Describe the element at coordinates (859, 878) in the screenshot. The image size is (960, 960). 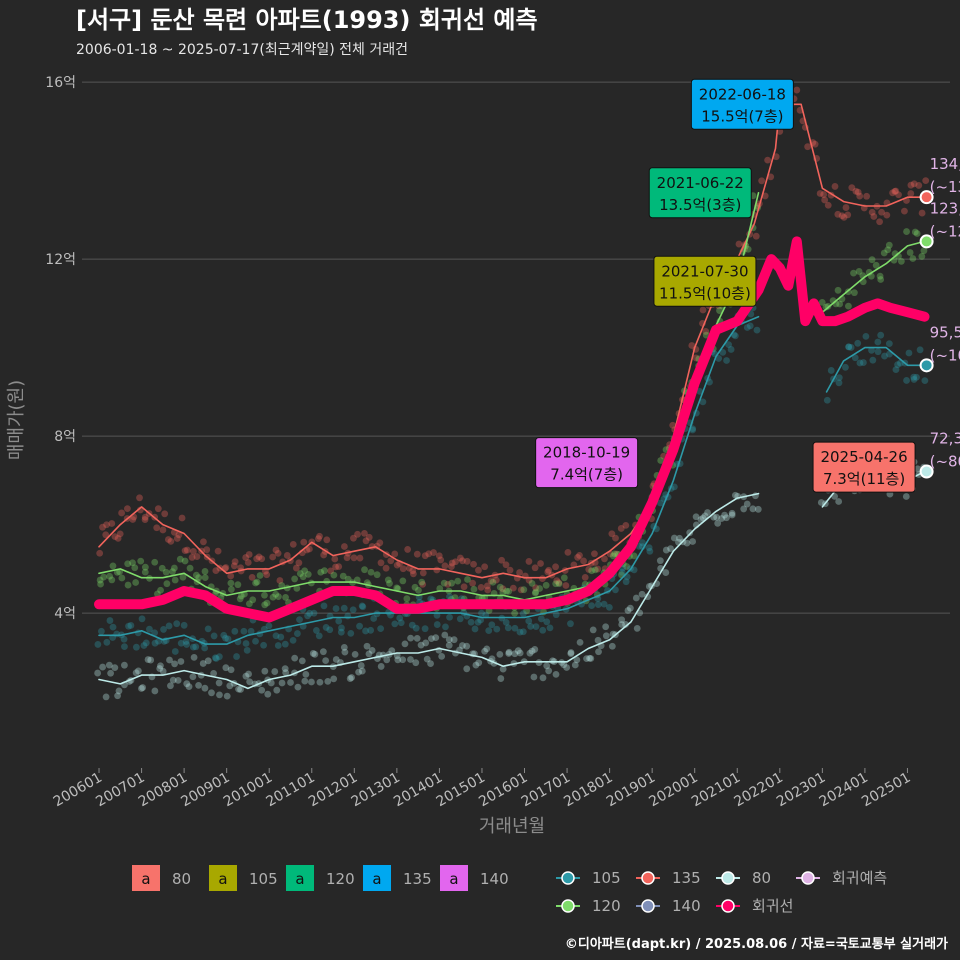
I see `legend-line-label: 회귀예측` at that location.